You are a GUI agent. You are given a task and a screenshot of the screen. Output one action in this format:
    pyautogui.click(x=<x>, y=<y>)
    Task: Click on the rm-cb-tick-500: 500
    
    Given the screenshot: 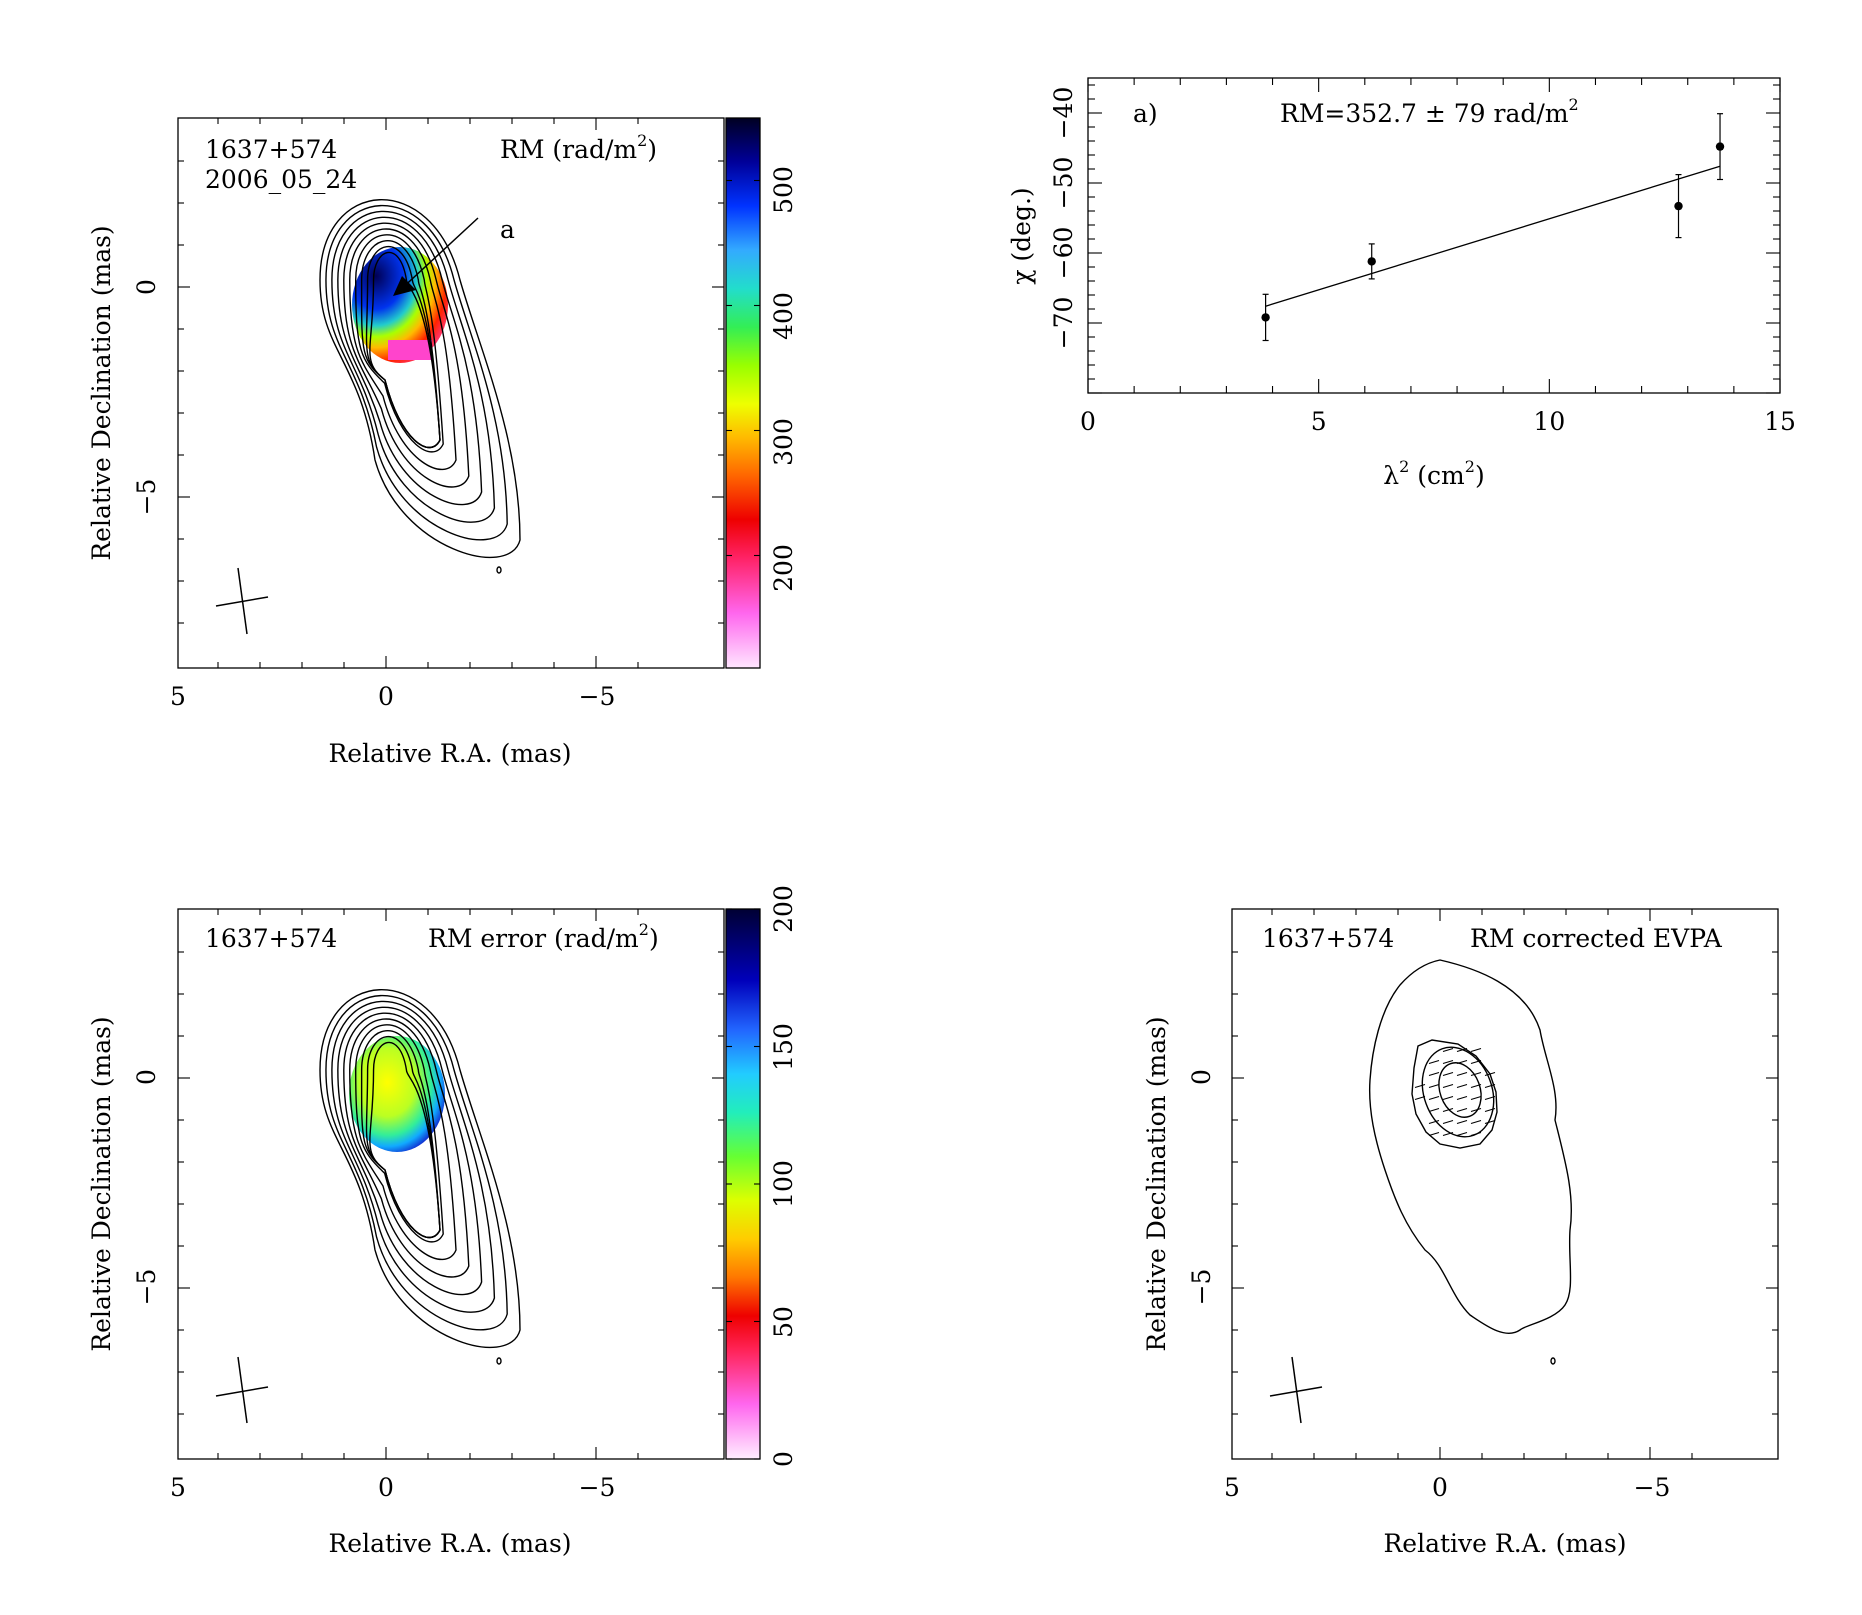 What is the action you would take?
    pyautogui.click(x=783, y=190)
    